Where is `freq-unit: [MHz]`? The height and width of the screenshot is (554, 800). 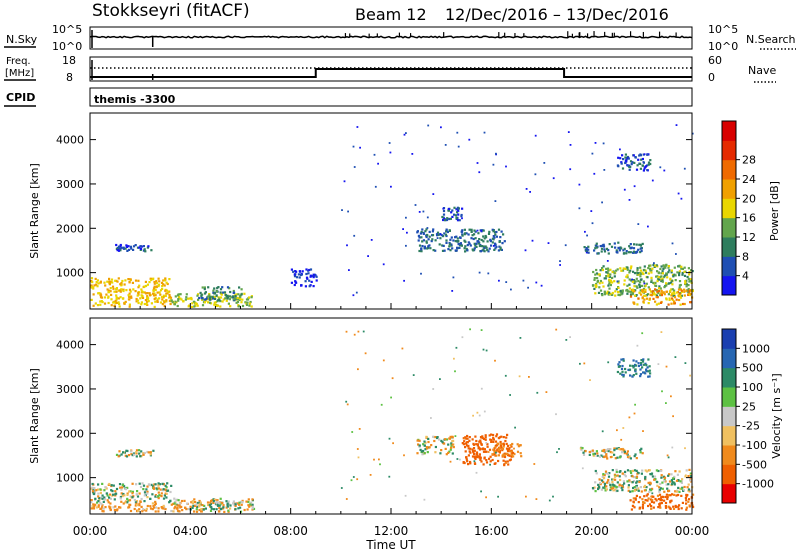
freq-unit: [MHz] is located at coordinates (19, 73).